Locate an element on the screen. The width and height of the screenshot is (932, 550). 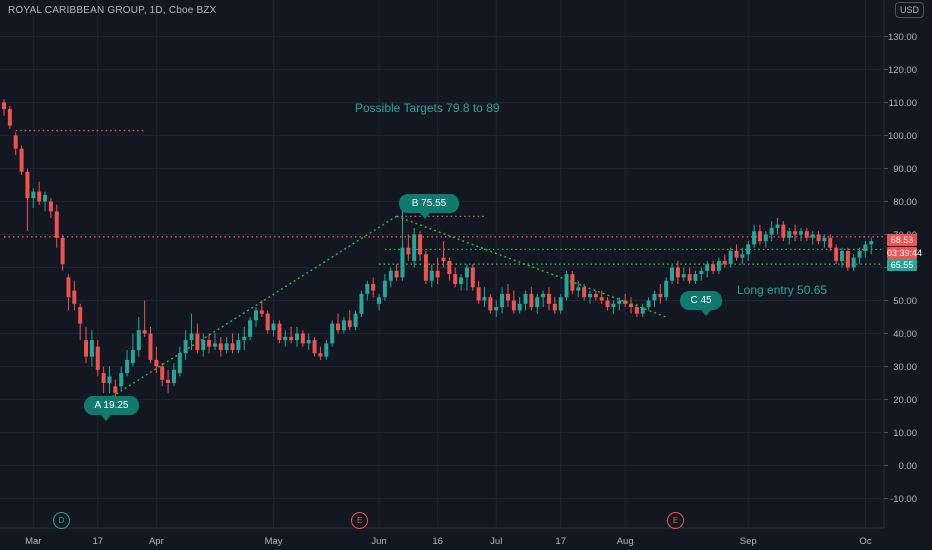
dividend-event-marker: D is located at coordinates (61, 520).